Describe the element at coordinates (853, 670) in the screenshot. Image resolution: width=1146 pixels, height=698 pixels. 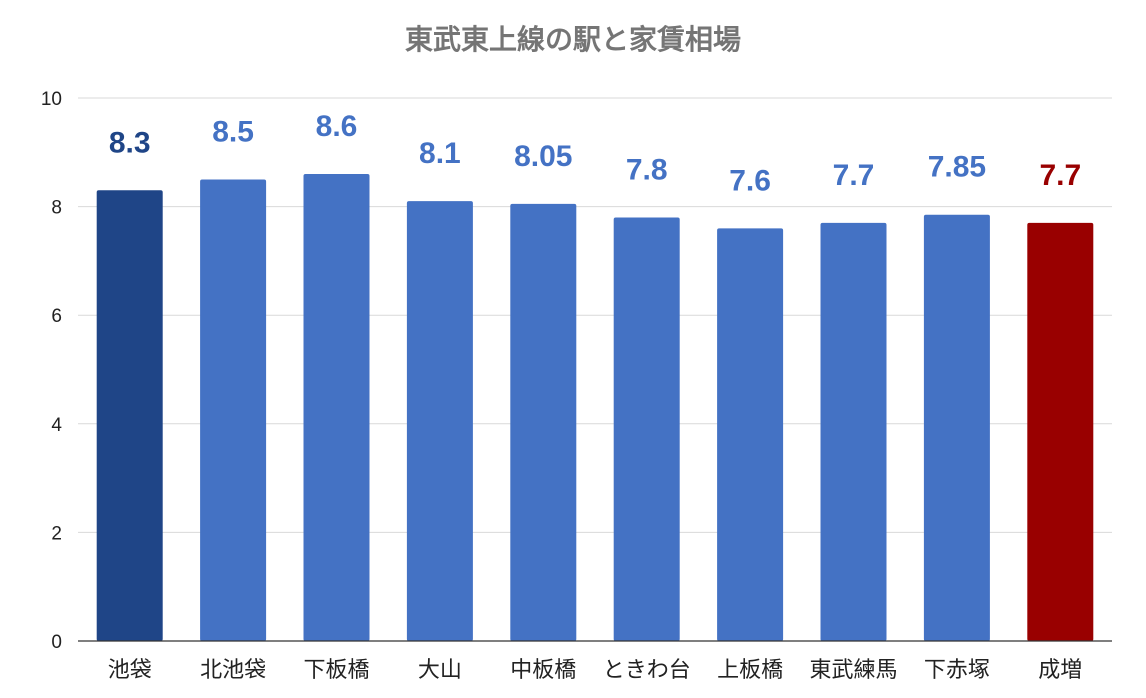
I see `x-tick-label: 東武練馬` at that location.